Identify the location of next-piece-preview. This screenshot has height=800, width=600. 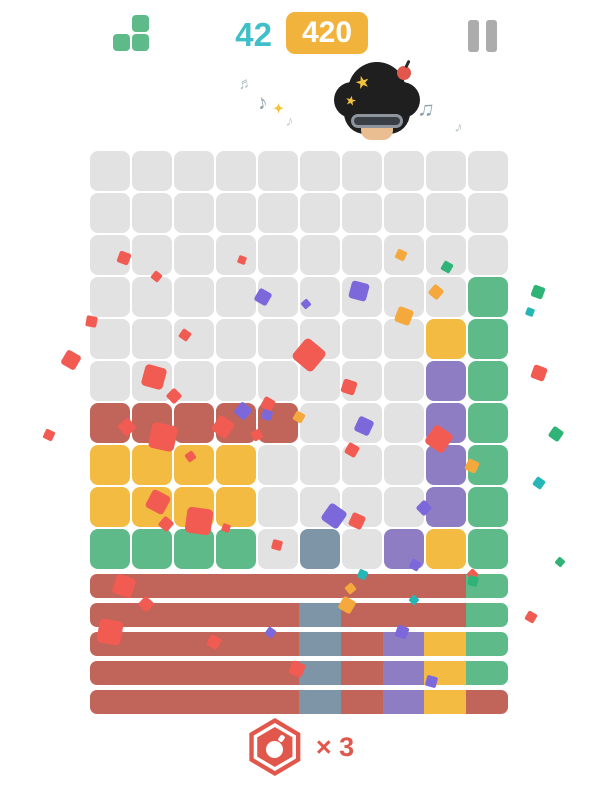
(132, 34).